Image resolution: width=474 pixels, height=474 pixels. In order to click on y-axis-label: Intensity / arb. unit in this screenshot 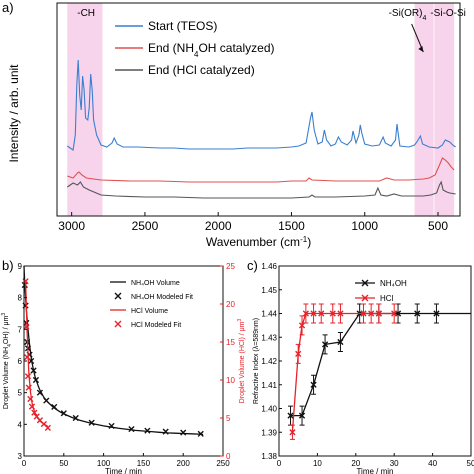, I will do `click(14, 113)`.